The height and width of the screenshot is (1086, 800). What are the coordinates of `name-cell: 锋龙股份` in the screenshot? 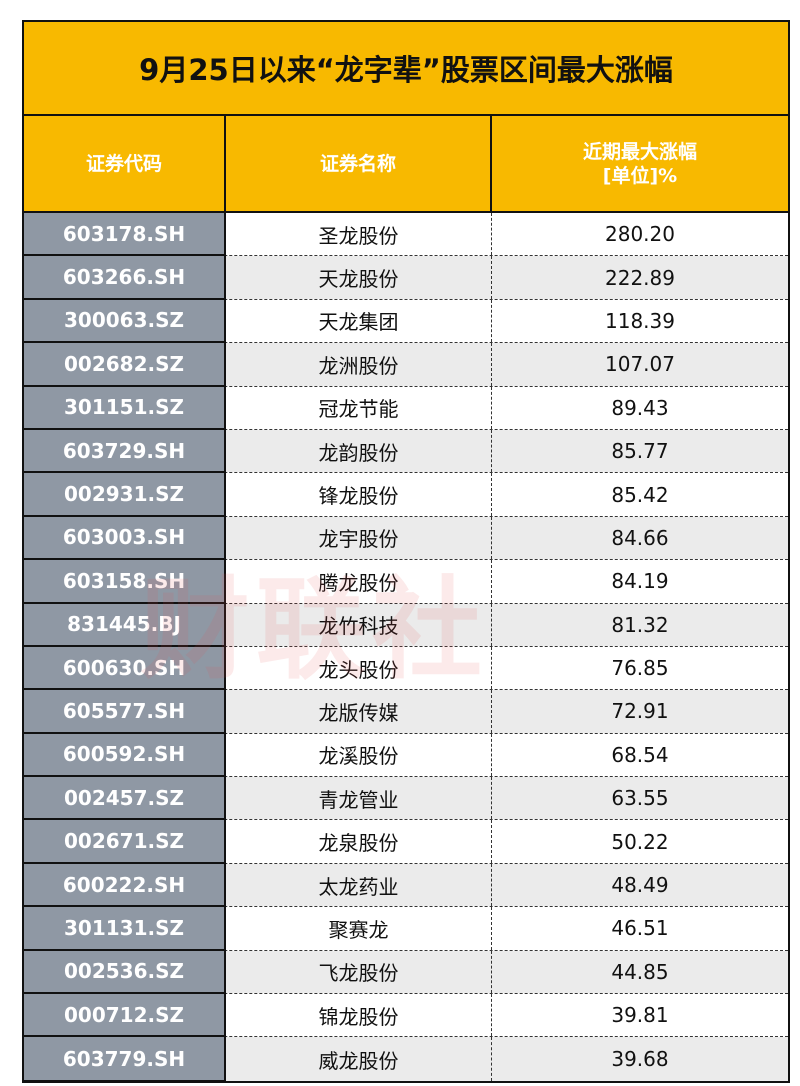 It's located at (359, 494).